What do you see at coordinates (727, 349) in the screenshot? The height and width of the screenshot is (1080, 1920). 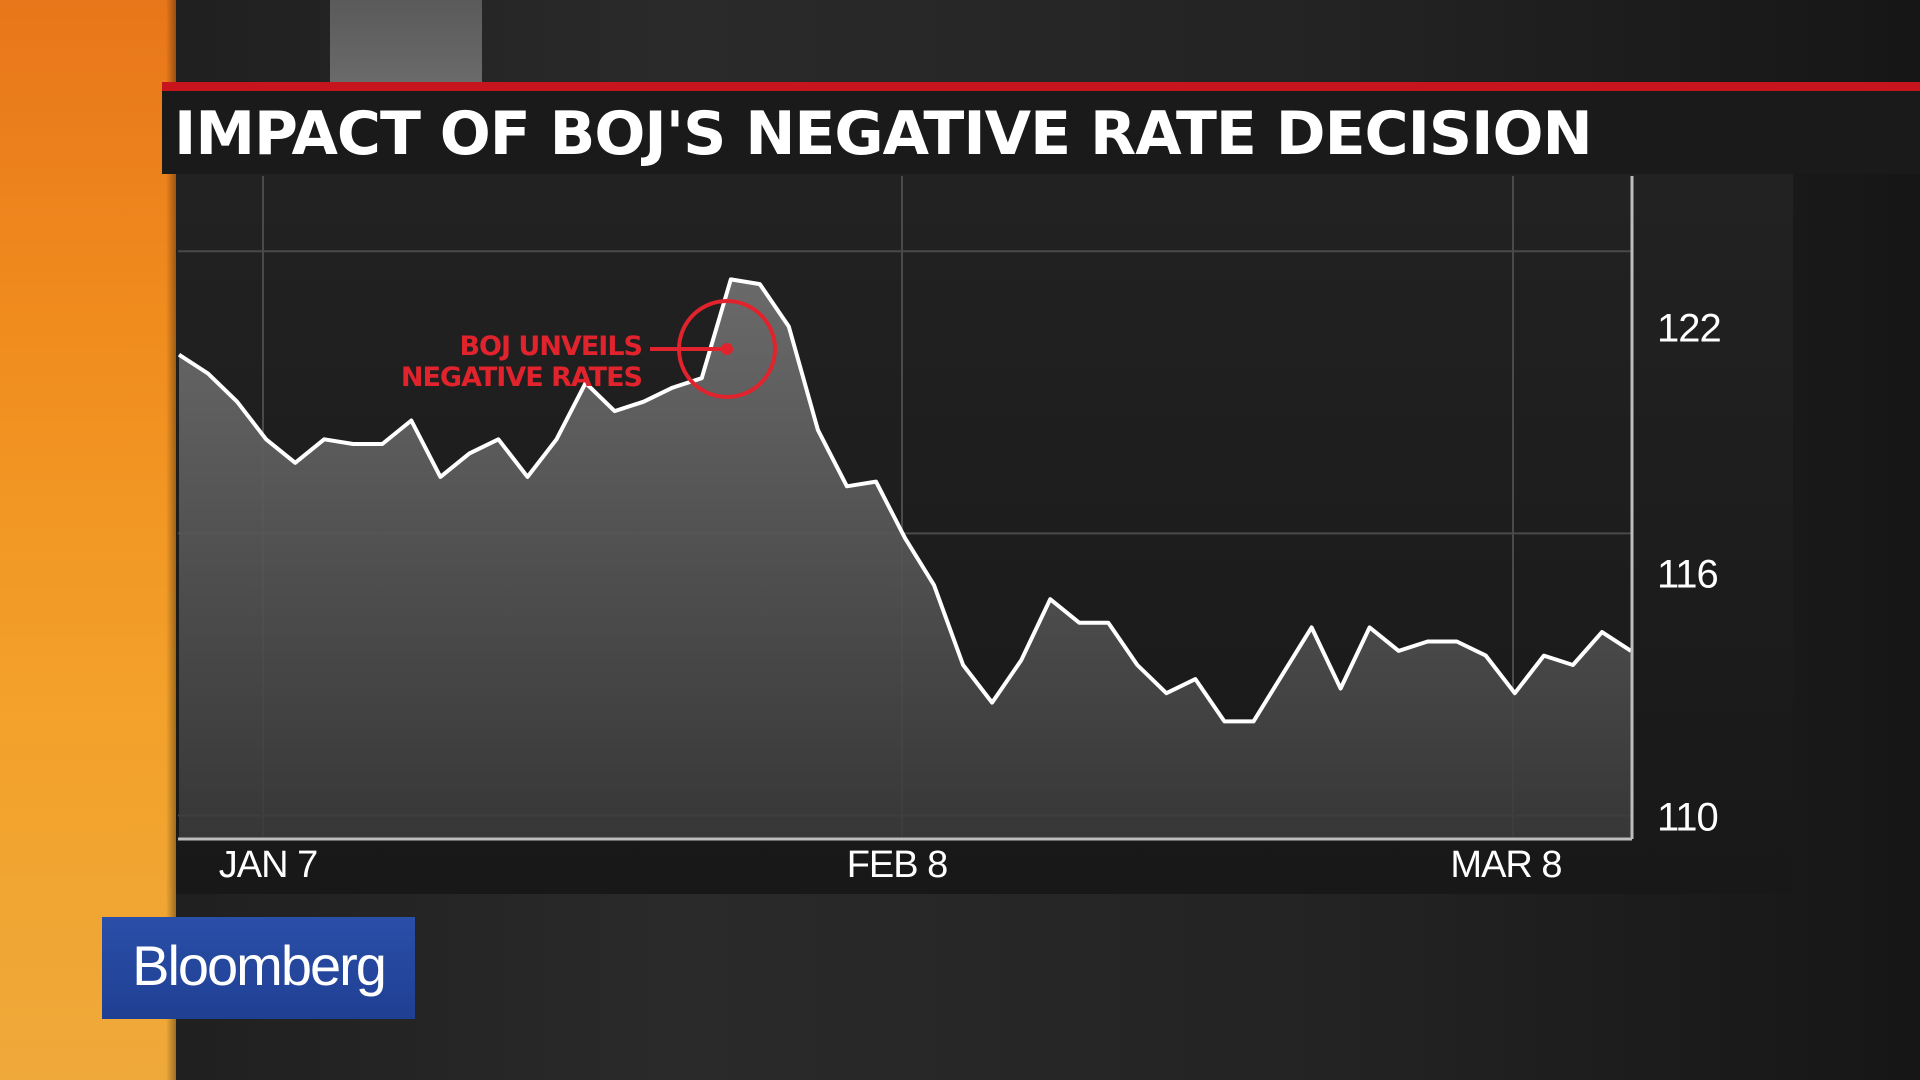 I see `annotation-point` at bounding box center [727, 349].